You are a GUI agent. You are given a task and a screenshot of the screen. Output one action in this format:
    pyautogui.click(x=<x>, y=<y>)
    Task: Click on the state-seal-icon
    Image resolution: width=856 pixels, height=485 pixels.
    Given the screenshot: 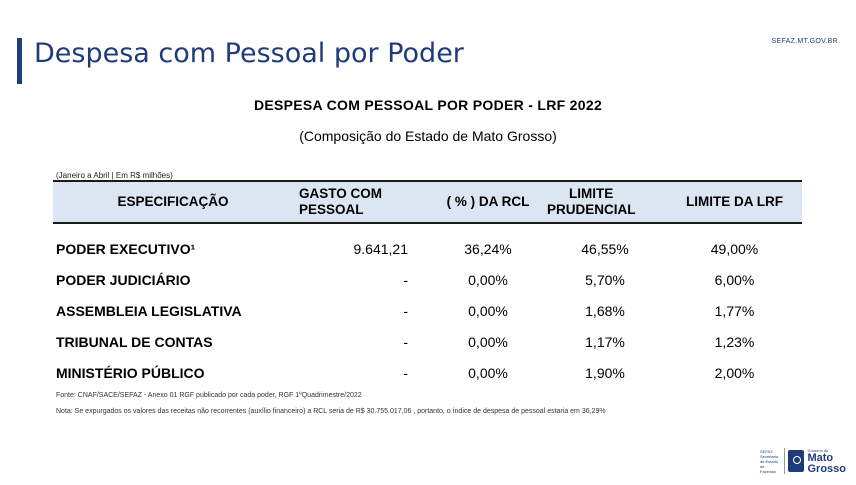 What is the action you would take?
    pyautogui.click(x=796, y=461)
    